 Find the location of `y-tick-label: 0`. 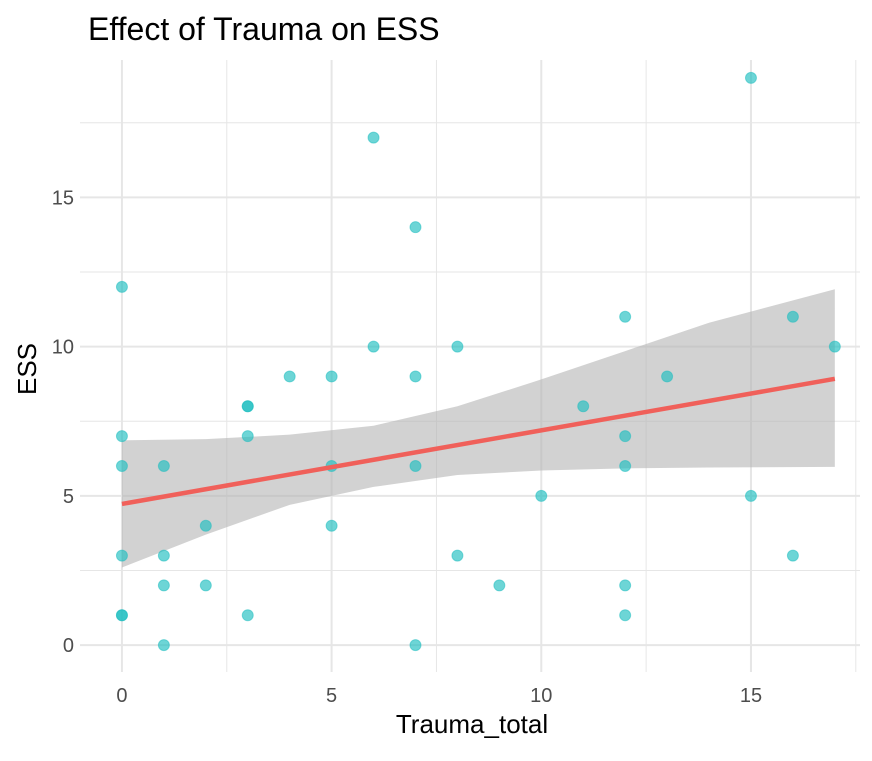

y-tick-label: 0 is located at coordinates (68, 646).